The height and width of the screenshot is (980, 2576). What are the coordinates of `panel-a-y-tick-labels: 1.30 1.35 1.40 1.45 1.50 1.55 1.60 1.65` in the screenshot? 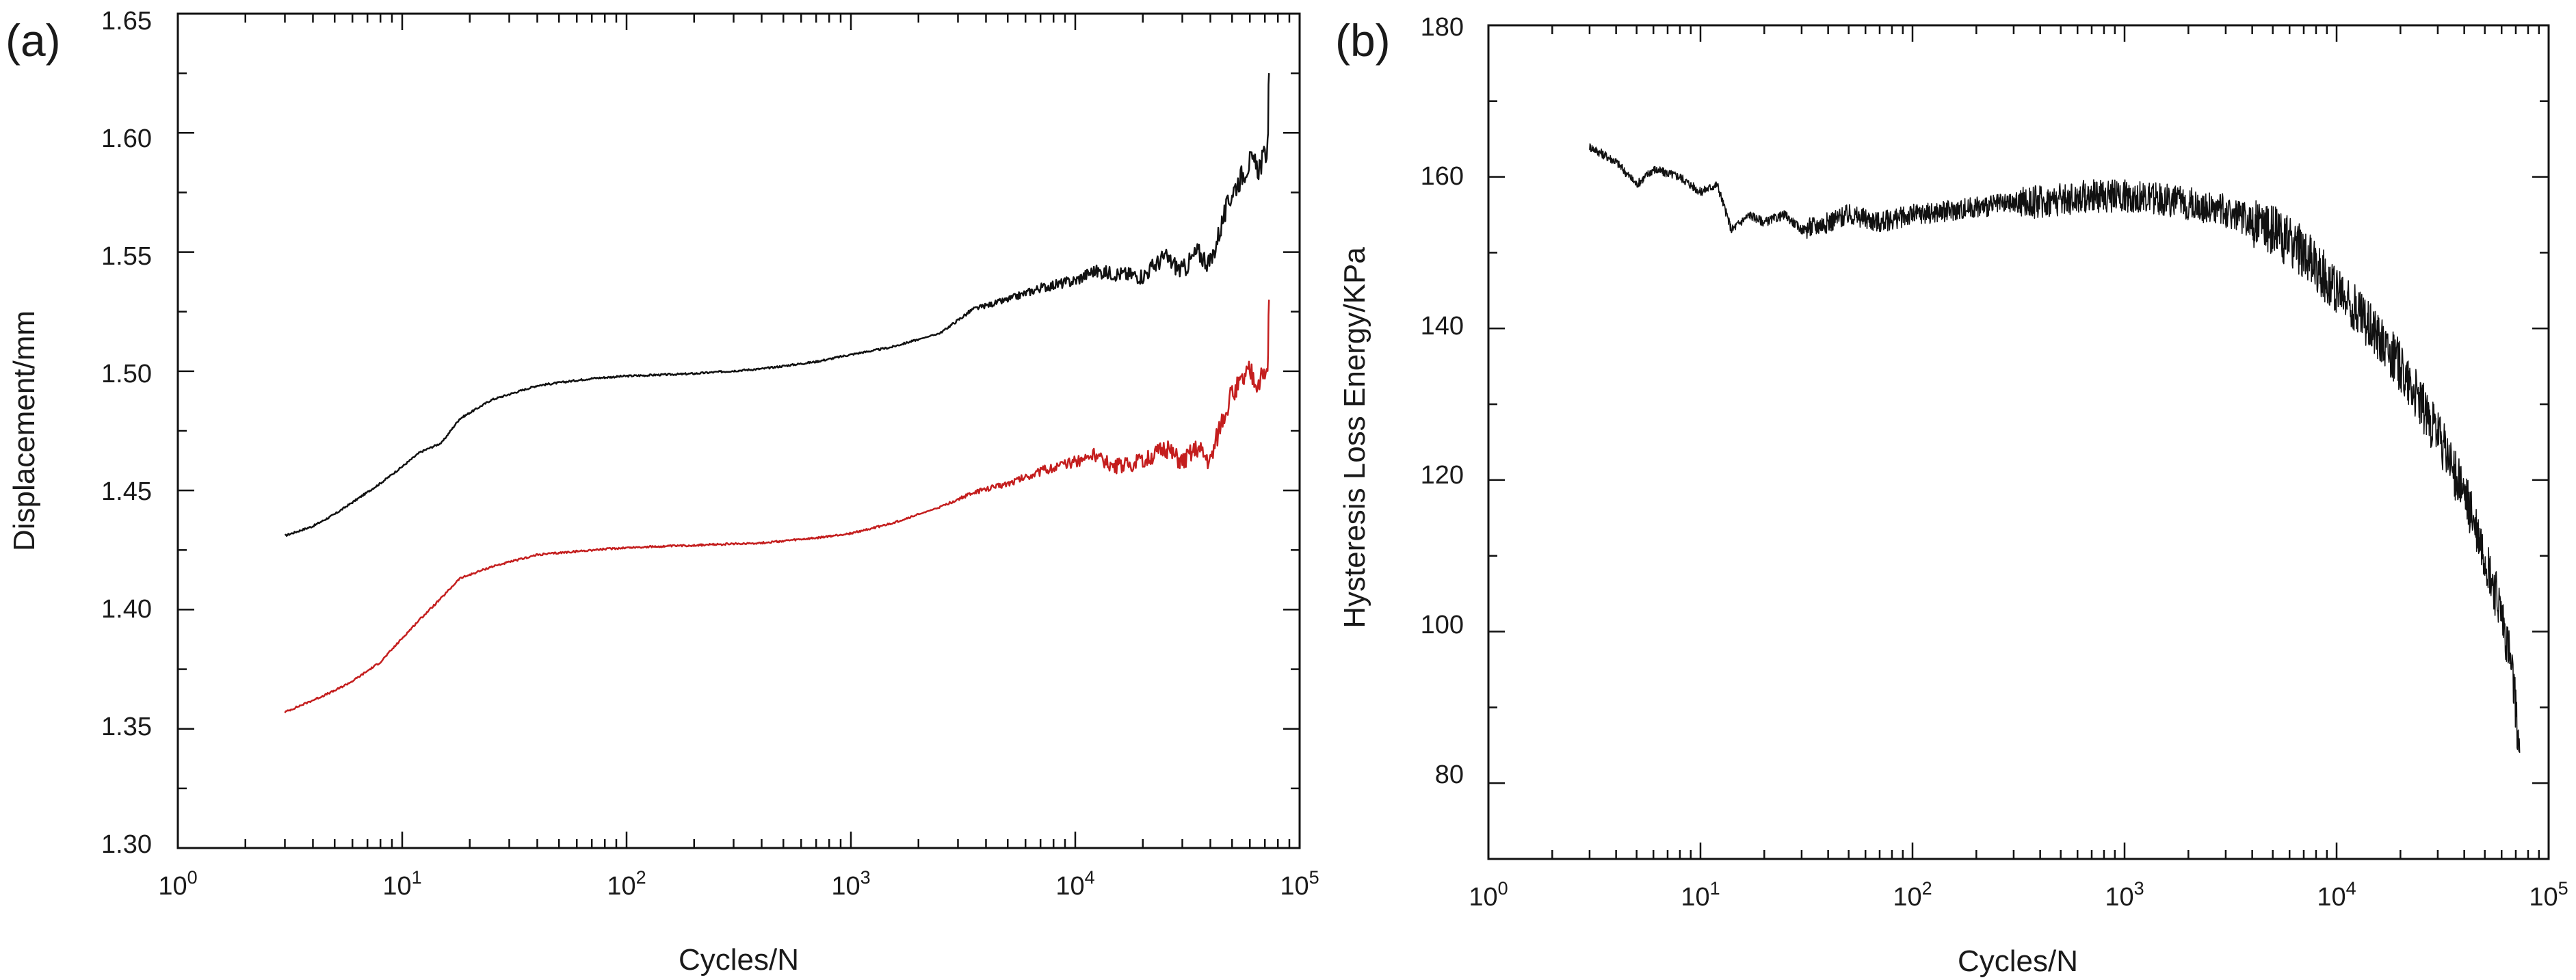 It's located at (126, 433).